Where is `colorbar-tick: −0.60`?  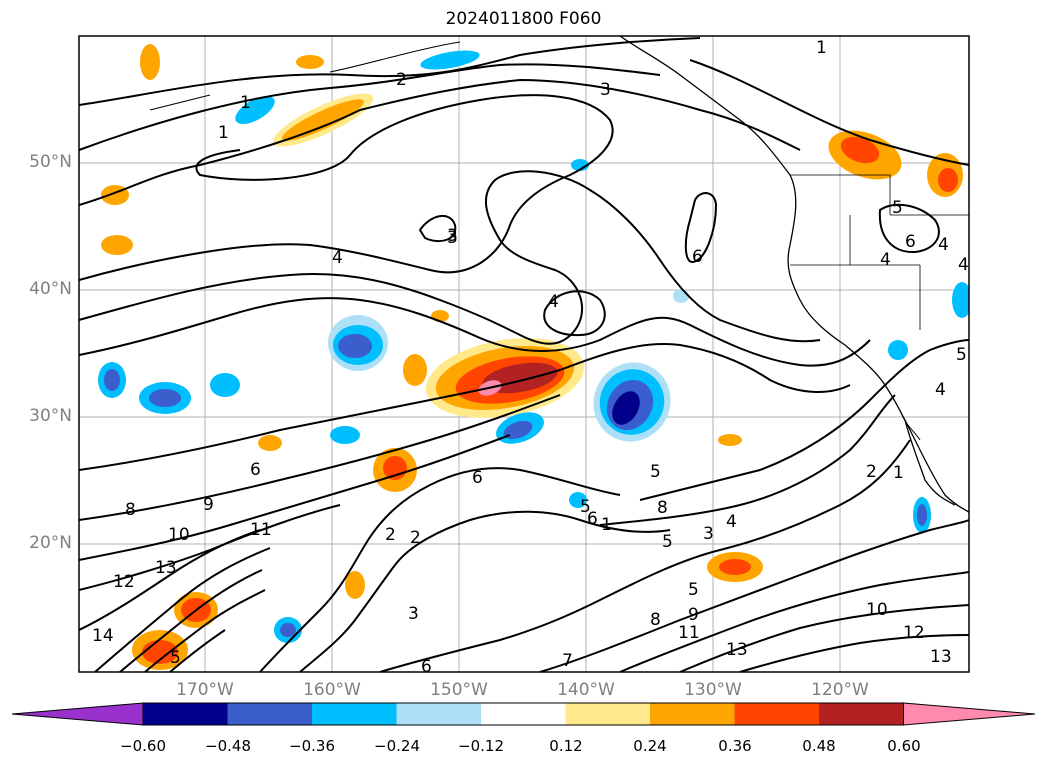 colorbar-tick: −0.60 is located at coordinates (143, 746).